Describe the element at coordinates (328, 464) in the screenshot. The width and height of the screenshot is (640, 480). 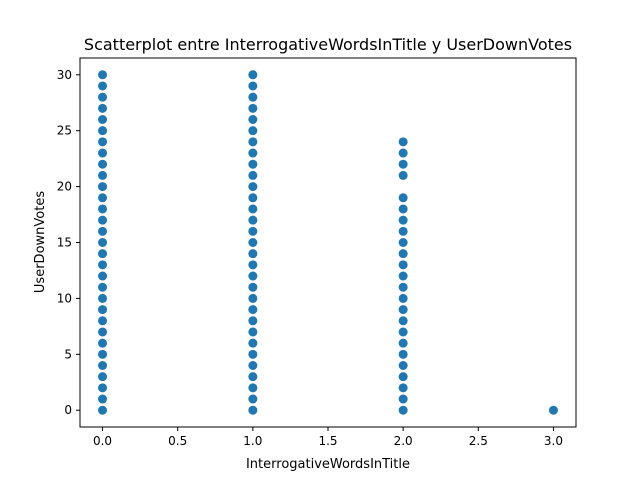
I see `x-axis-label: InterrogativeWordsInTitle` at that location.